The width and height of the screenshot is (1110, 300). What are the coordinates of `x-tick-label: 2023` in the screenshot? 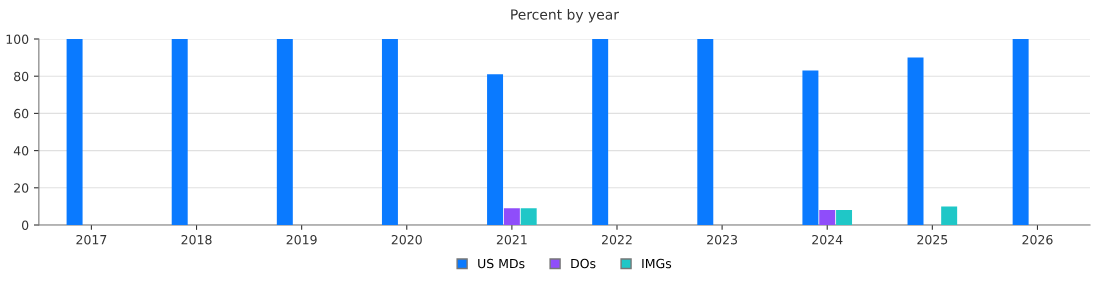 It's located at (722, 239).